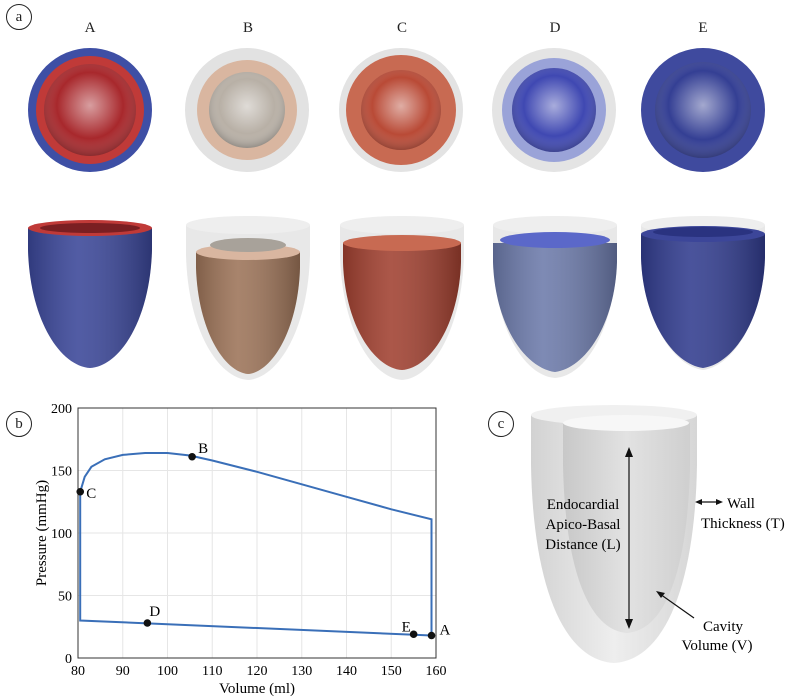 Image resolution: width=785 pixels, height=699 pixels. I want to click on cavity, so click(626, 528).